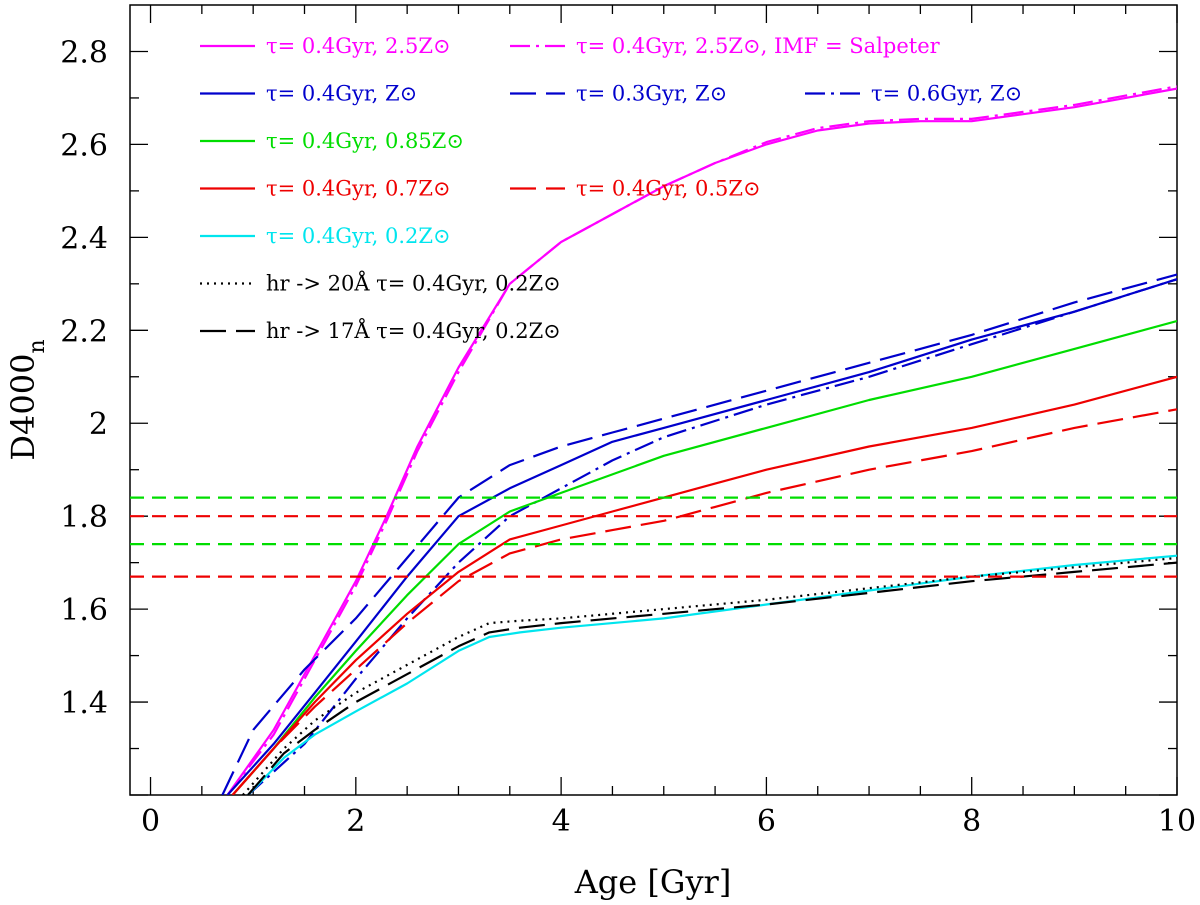 This screenshot has width=1200, height=905. Describe the element at coordinates (355, 821) in the screenshot. I see `x-tick-label: 2` at that location.